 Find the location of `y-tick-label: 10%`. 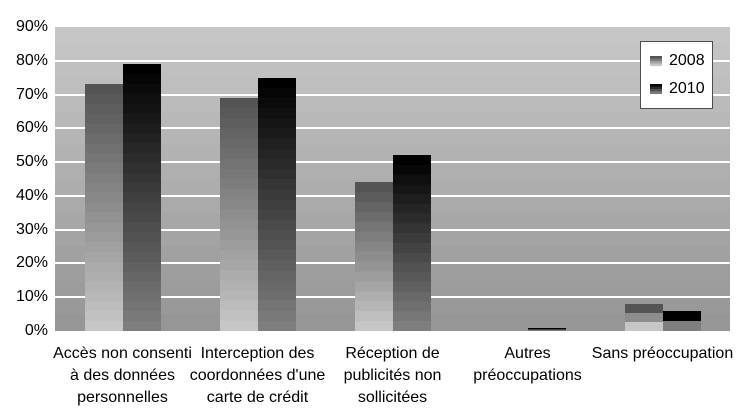

y-tick-label: 10% is located at coordinates (31, 297).